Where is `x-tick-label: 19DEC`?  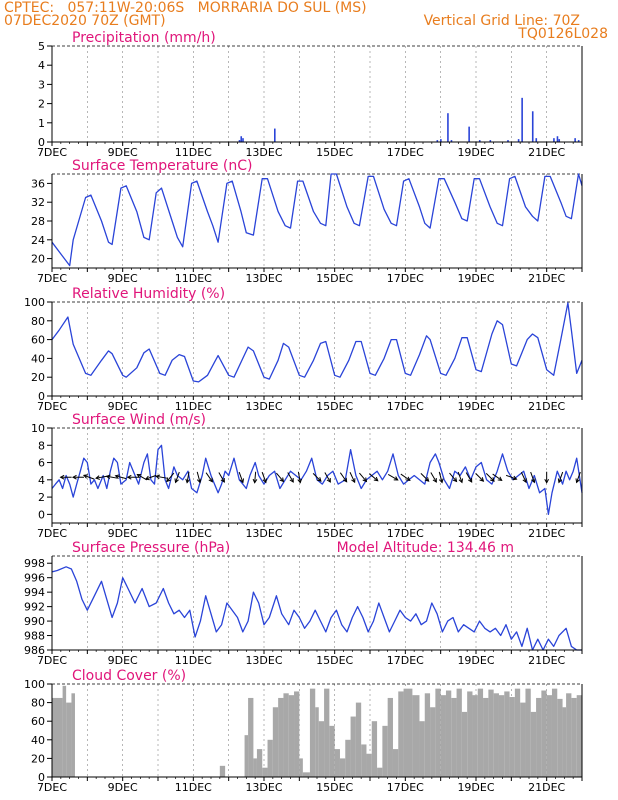
x-tick-label: 19DEC is located at coordinates (475, 278).